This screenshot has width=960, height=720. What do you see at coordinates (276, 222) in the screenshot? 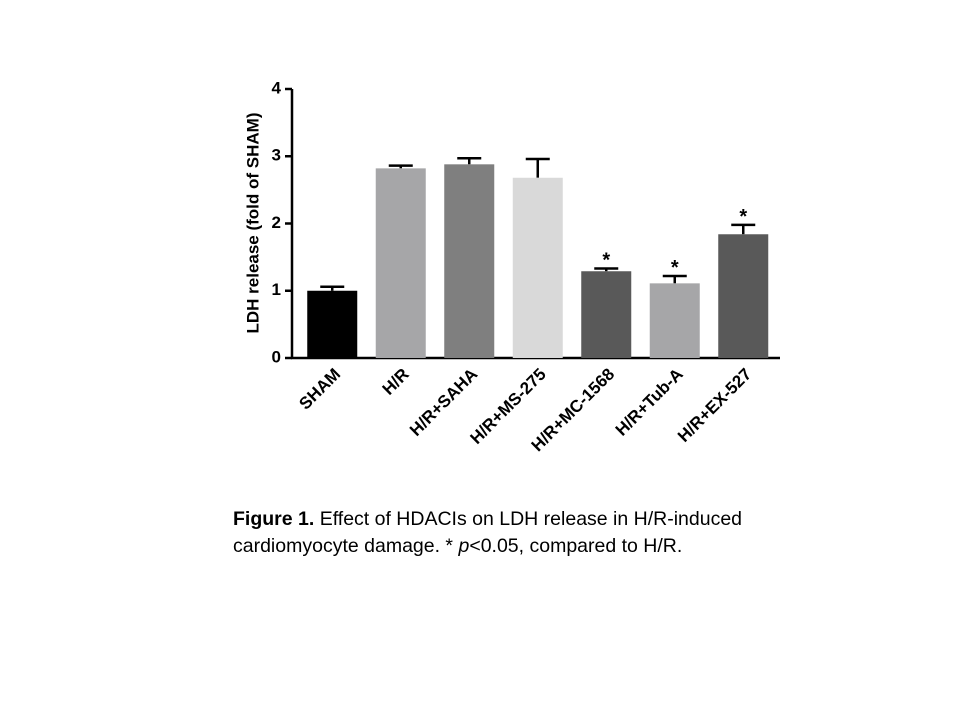
I see `y-tick-label: 2` at bounding box center [276, 222].